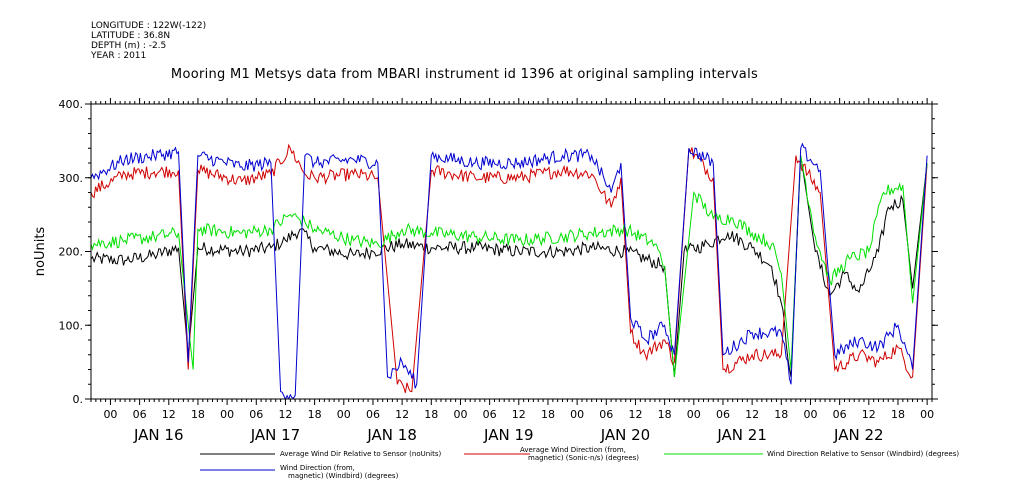 Image resolution: width=1009 pixels, height=504 pixels. I want to click on legend-label: magnetic) (Sonic-n/s) (degrees), so click(583, 458).